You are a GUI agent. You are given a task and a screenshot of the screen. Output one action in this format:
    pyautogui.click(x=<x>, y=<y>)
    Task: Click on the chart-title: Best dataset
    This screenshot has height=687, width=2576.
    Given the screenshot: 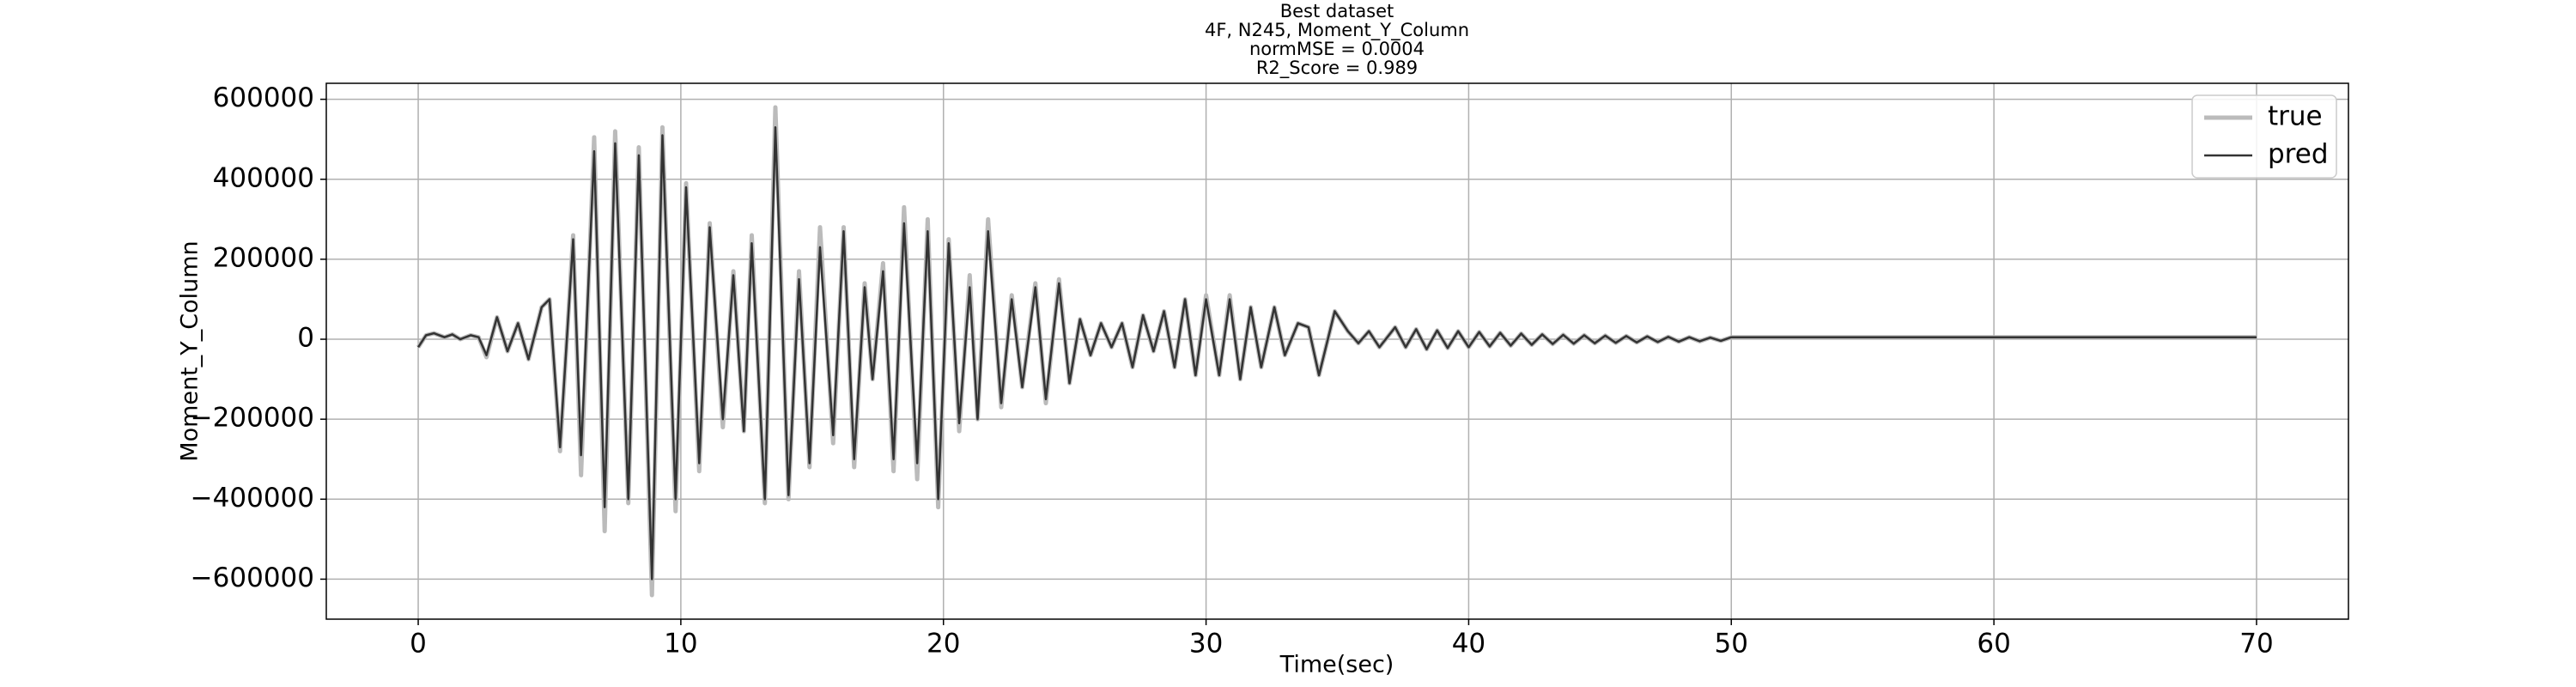 What is the action you would take?
    pyautogui.click(x=1337, y=11)
    